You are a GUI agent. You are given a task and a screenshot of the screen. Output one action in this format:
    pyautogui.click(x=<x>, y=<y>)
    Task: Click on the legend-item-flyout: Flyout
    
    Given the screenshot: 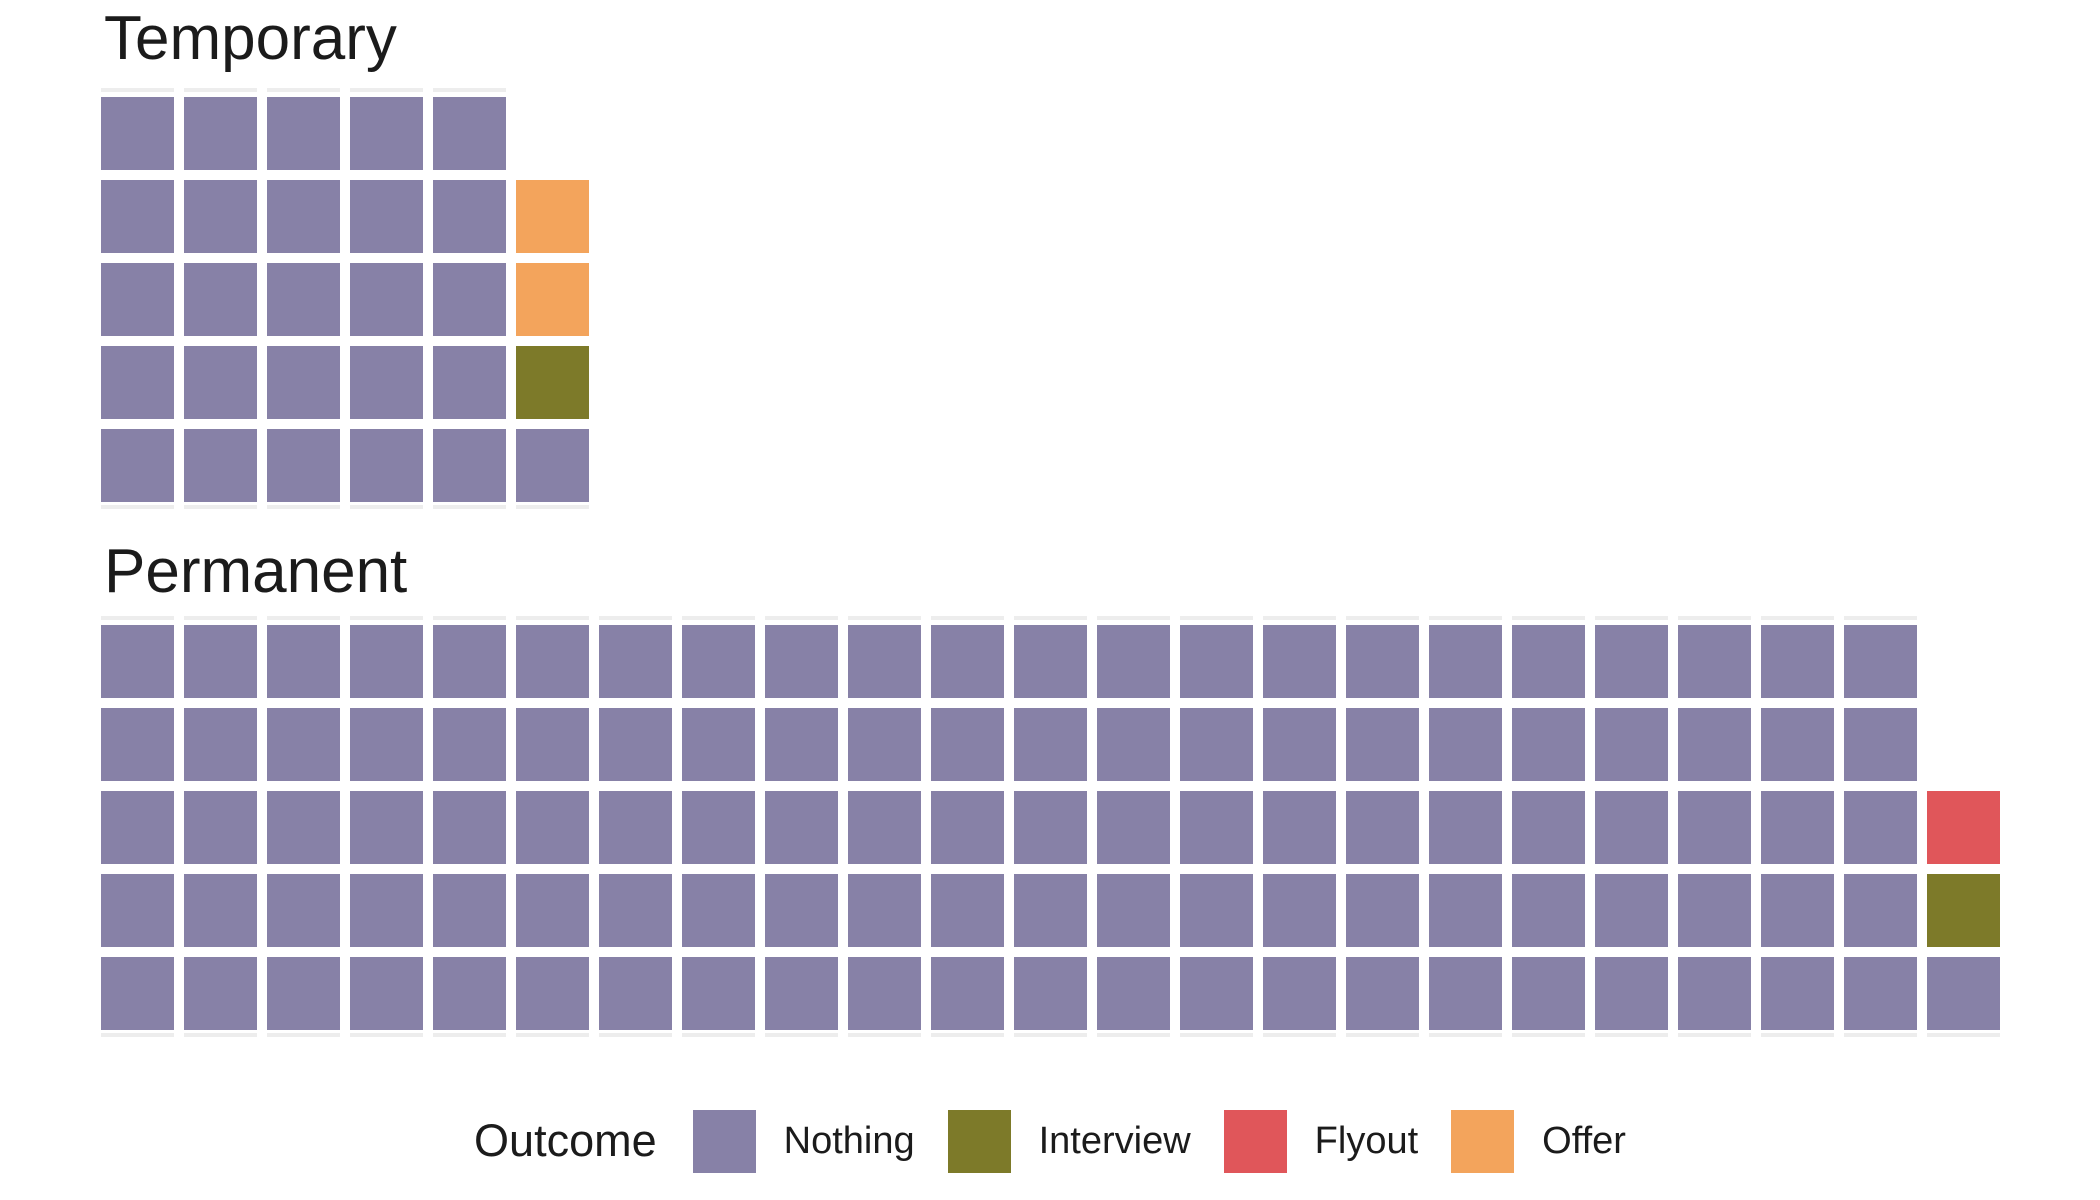 What is the action you would take?
    pyautogui.click(x=1320, y=1141)
    